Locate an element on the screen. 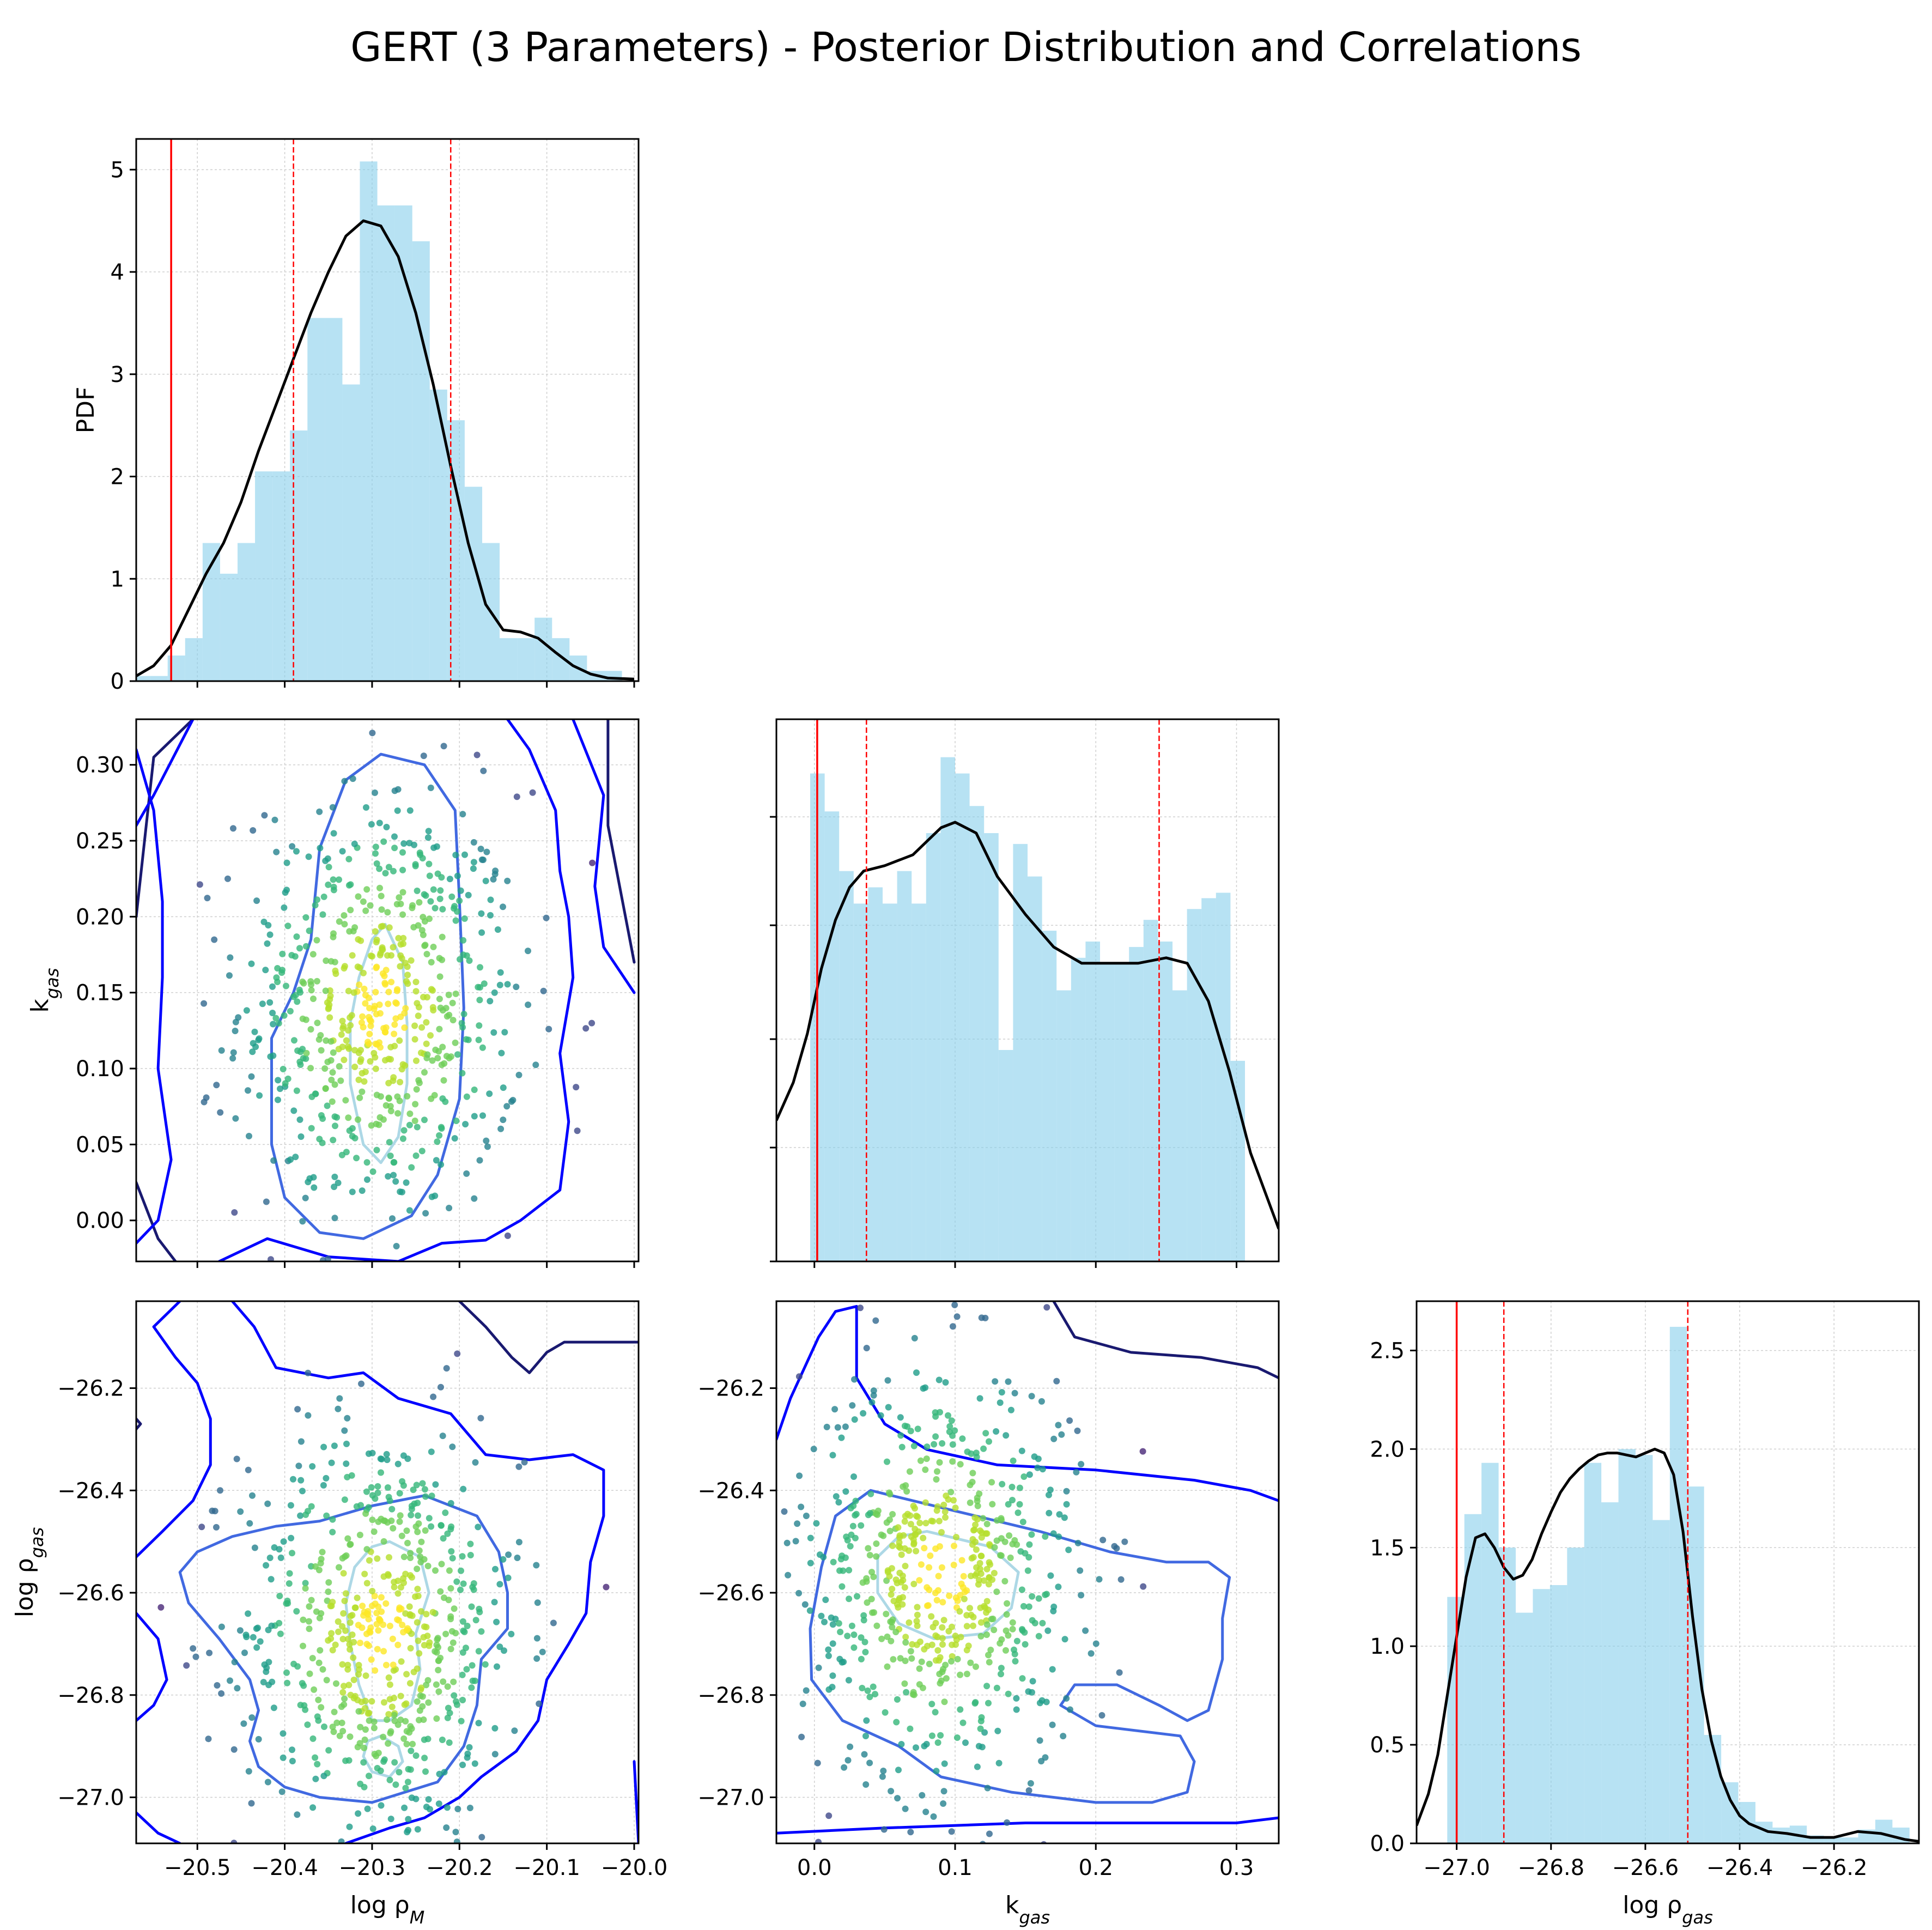  x-tick-label: −26.8 is located at coordinates (1550, 1867).